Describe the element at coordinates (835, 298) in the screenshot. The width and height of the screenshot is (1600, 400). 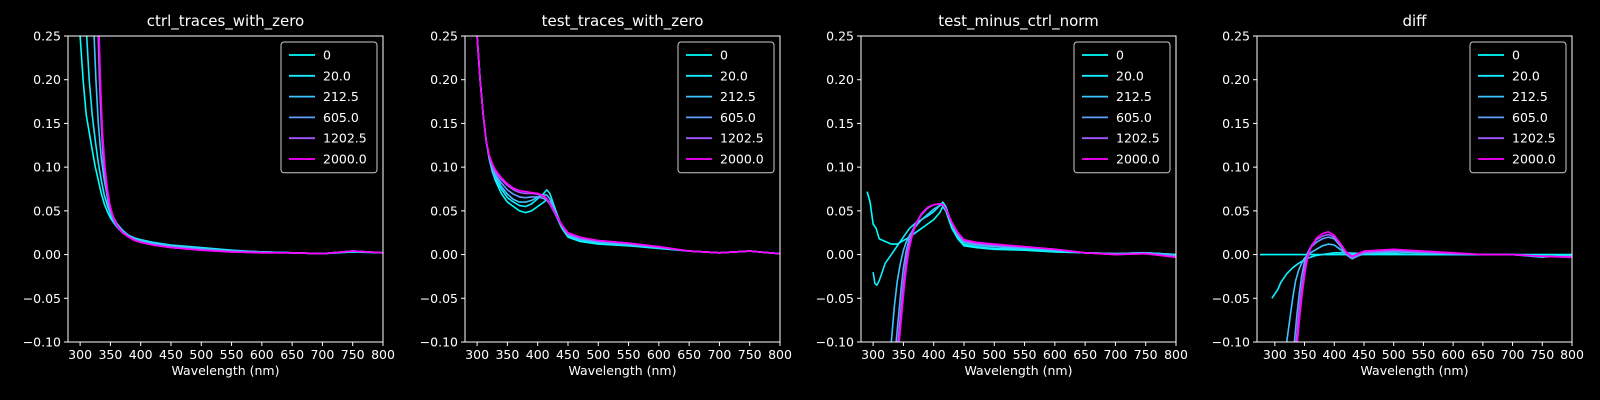
I see `y-tick-label: −0.05` at that location.